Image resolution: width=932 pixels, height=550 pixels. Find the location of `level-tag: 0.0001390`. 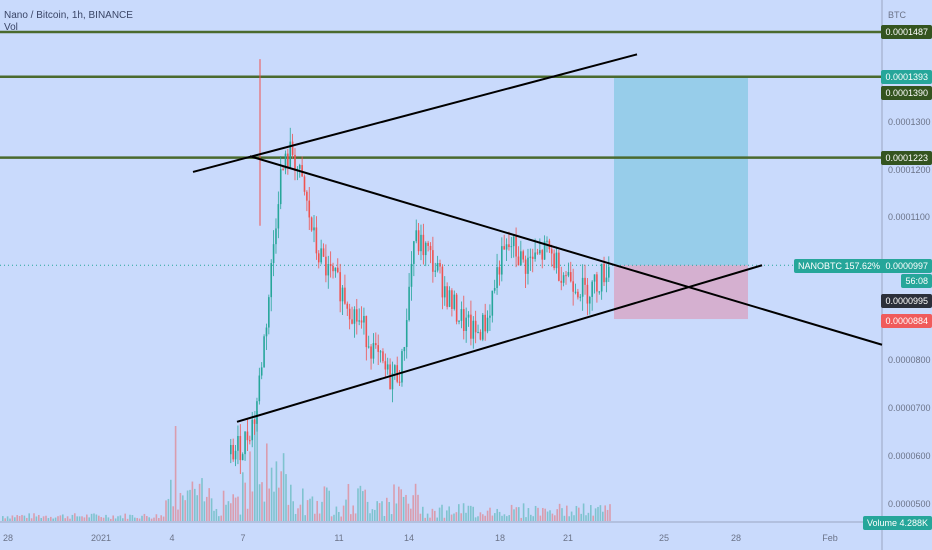

level-tag: 0.0001390 is located at coordinates (906, 93).